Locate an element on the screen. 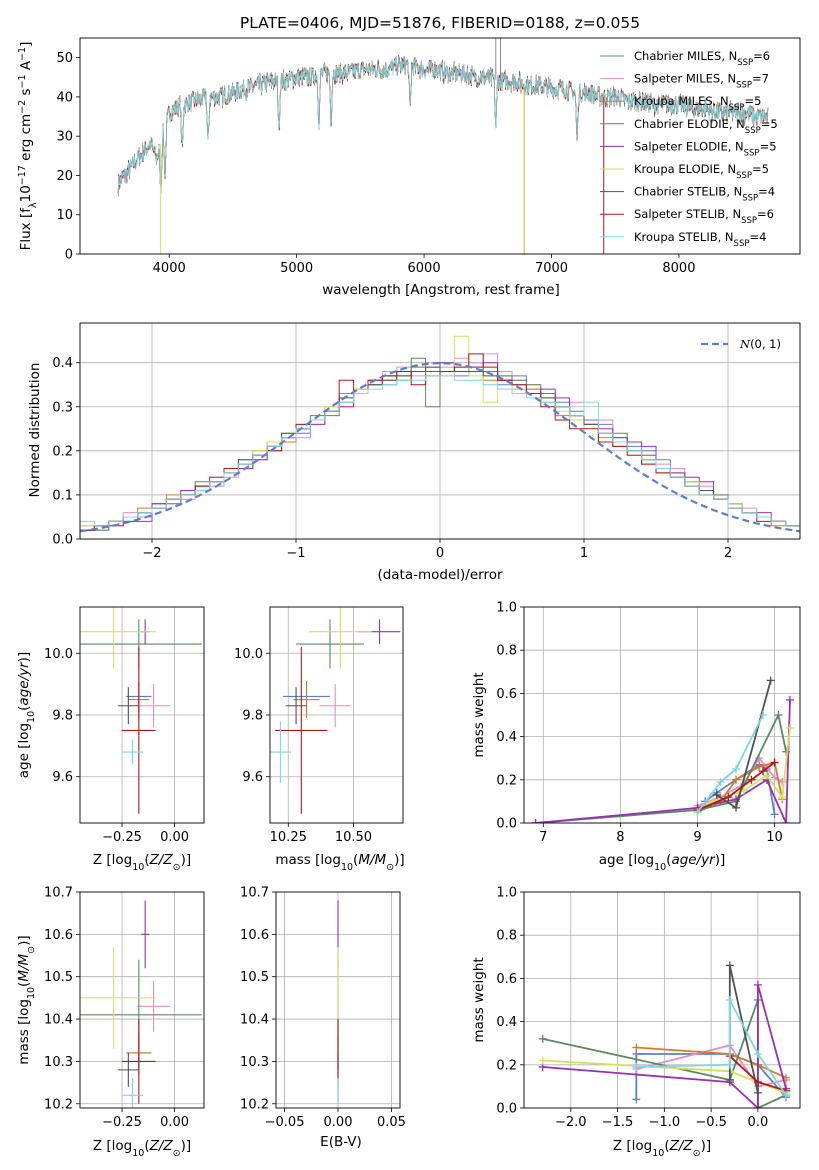 Image resolution: width=819 pixels, height=1170 pixels. mass-age-ytick-label-0: 9.6 is located at coordinates (252, 777).